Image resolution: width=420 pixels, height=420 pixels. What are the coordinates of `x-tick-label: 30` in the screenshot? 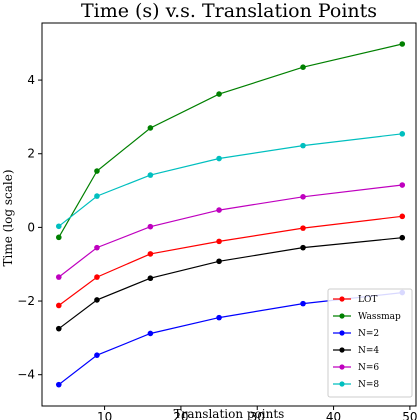 It's located at (257, 415).